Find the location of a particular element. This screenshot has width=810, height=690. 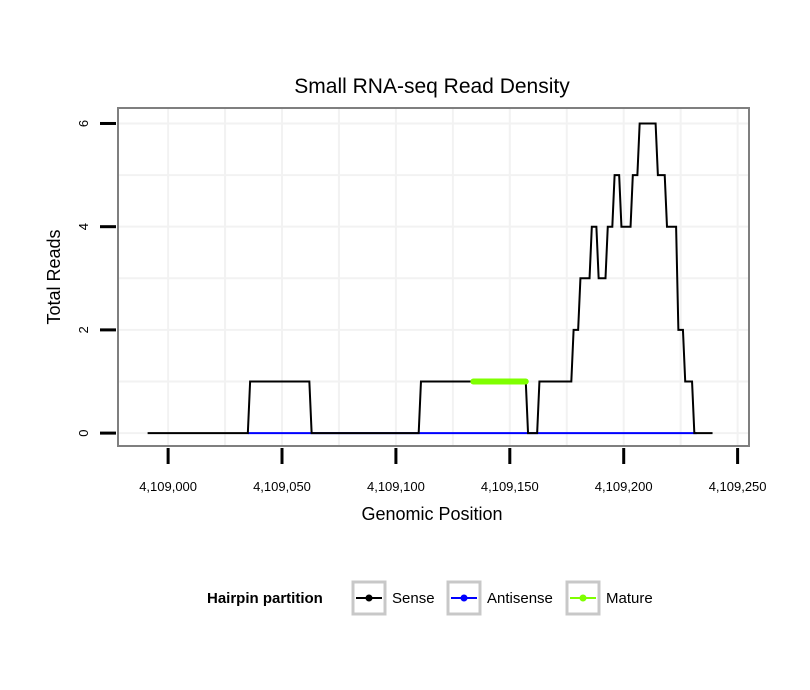

x-tick-label: 4,109,100 is located at coordinates (396, 486).